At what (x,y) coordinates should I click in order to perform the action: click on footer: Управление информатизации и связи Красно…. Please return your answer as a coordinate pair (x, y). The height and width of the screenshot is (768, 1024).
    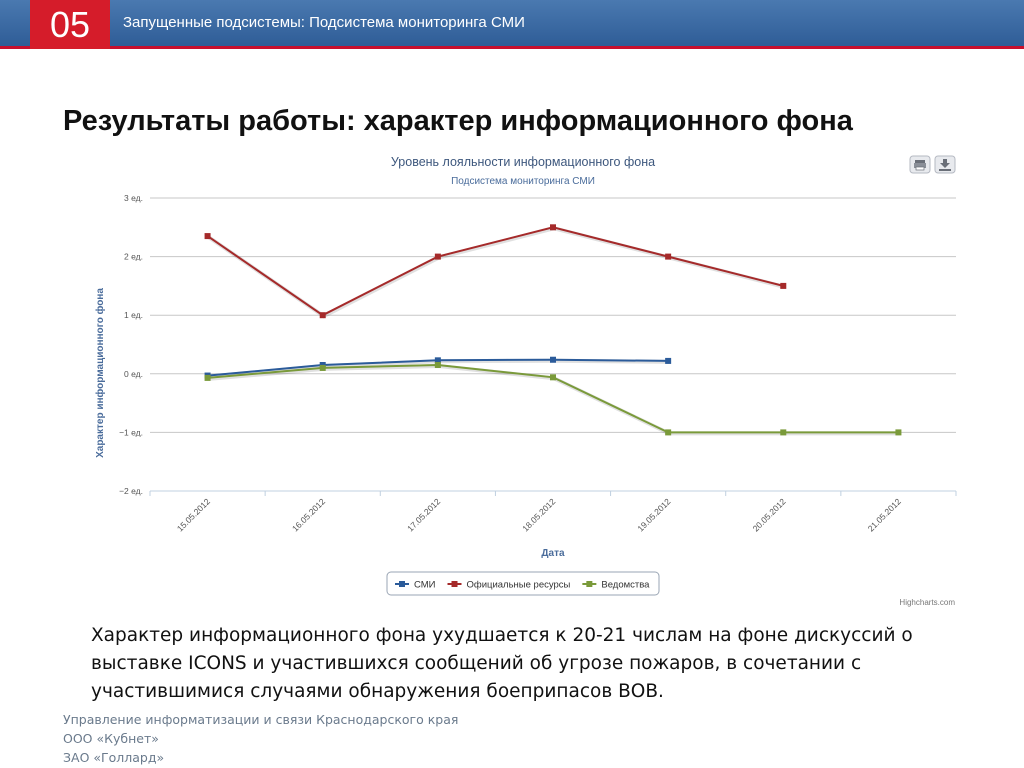
    Looking at the image, I should click on (260, 738).